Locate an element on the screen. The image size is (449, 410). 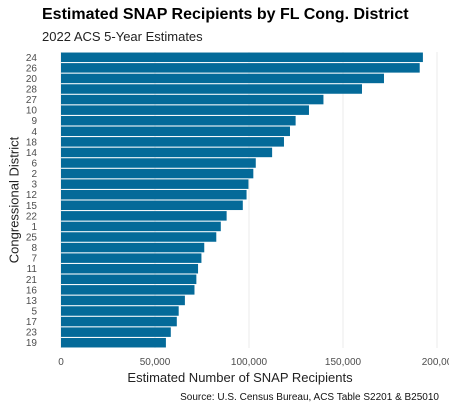
y-tick-label: 3 is located at coordinates (34, 185).